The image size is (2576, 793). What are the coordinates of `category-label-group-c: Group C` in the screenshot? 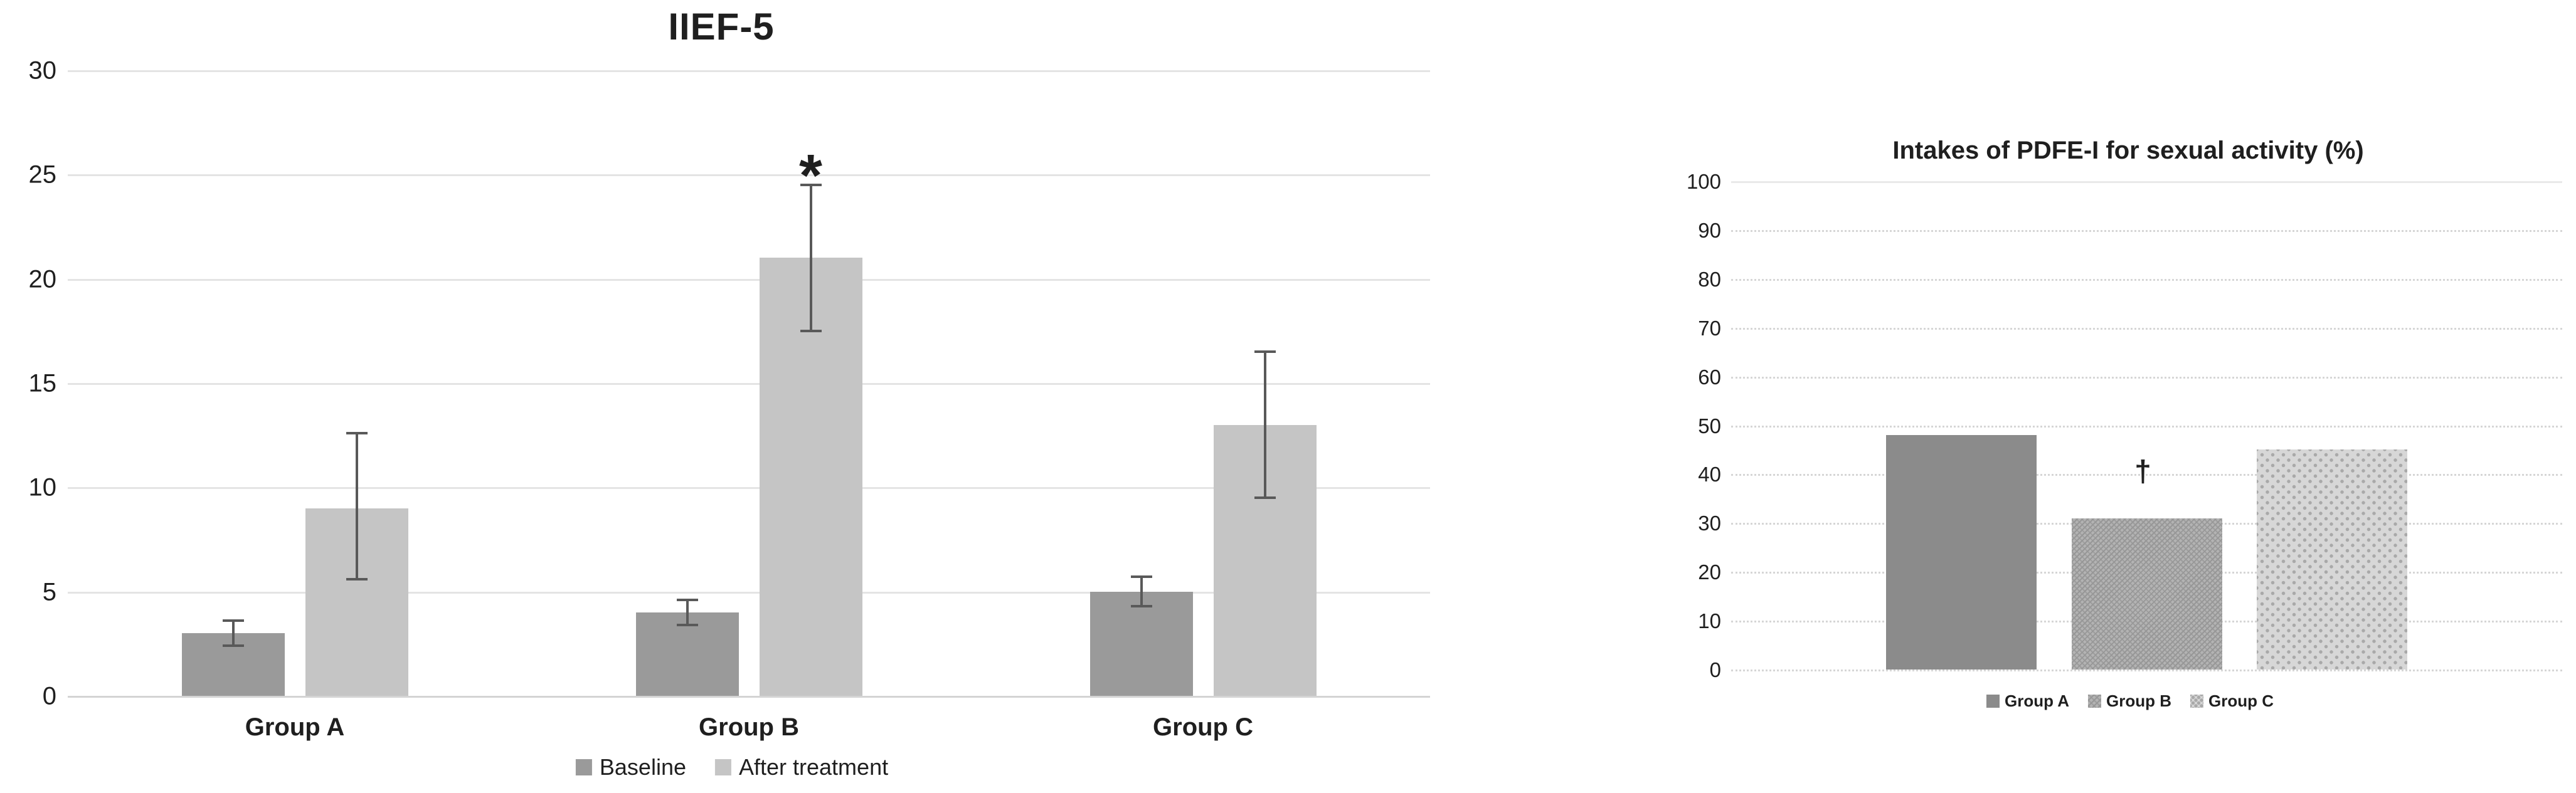 It's located at (1203, 727).